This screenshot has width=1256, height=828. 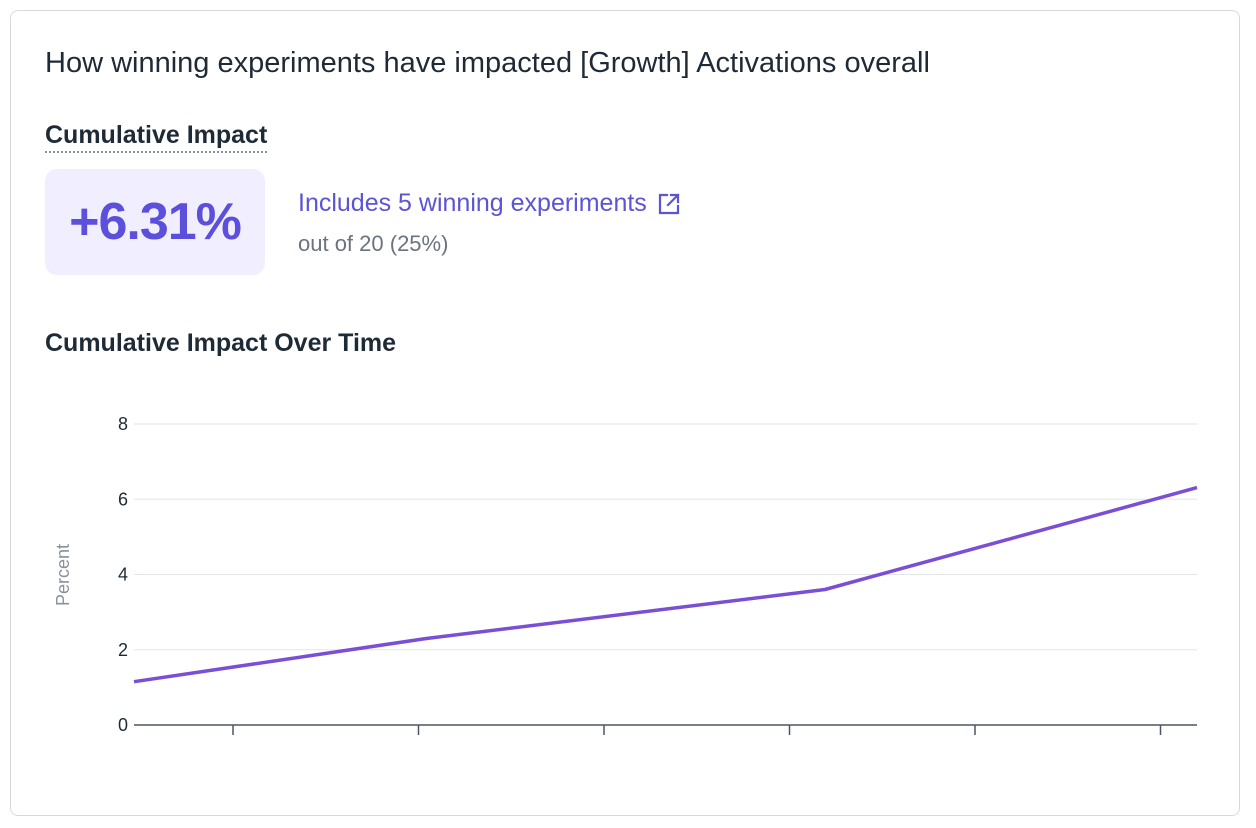 What do you see at coordinates (373, 243) in the screenshot?
I see `experiments-count: out of 20 (25%)` at bounding box center [373, 243].